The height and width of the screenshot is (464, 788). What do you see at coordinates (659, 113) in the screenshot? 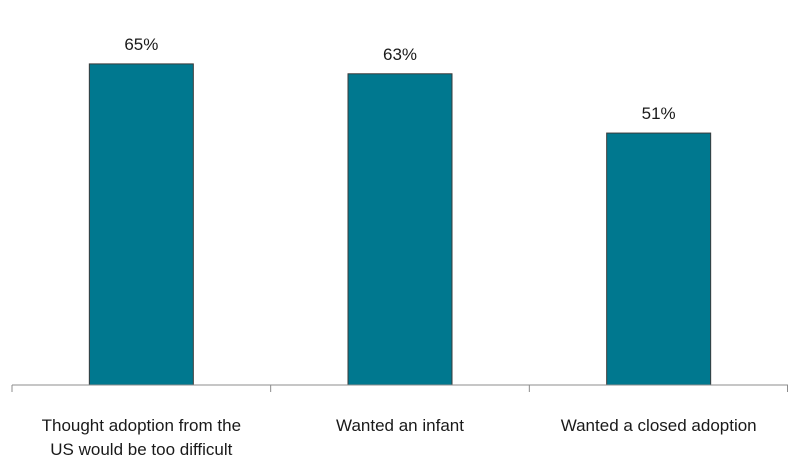
I see `data-label-3: 51%` at bounding box center [659, 113].